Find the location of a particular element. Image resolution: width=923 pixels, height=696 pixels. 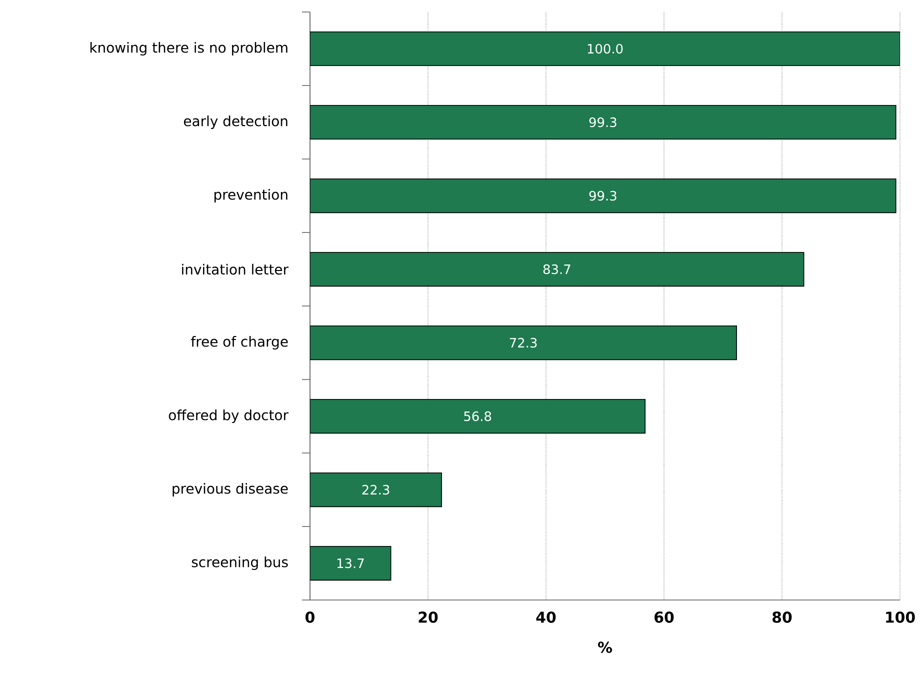

y-tick-label: offered by doctor is located at coordinates (228, 417).